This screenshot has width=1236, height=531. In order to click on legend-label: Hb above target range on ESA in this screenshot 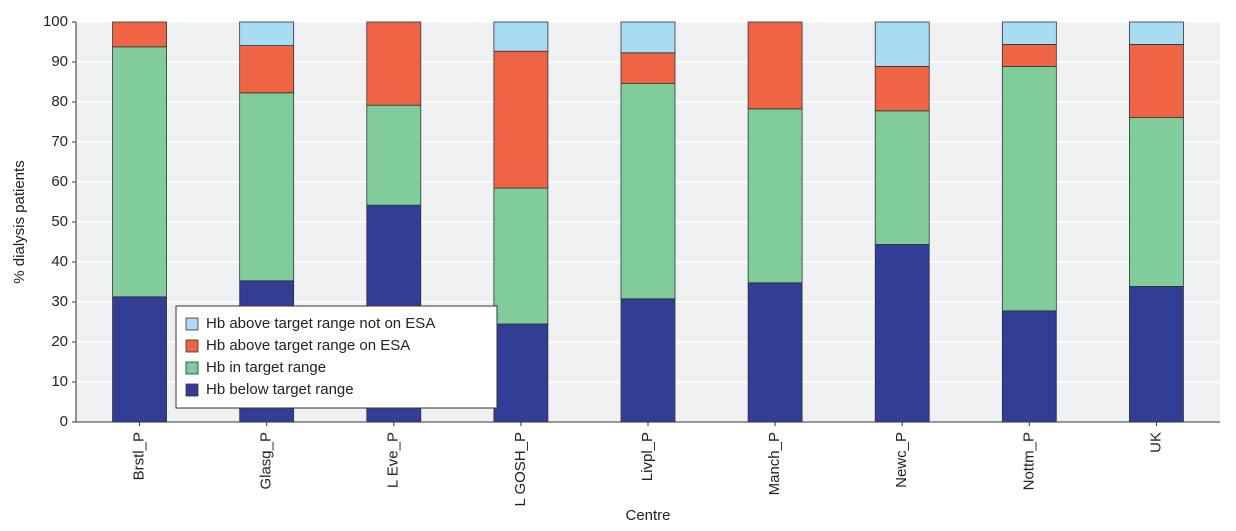, I will do `click(308, 345)`.